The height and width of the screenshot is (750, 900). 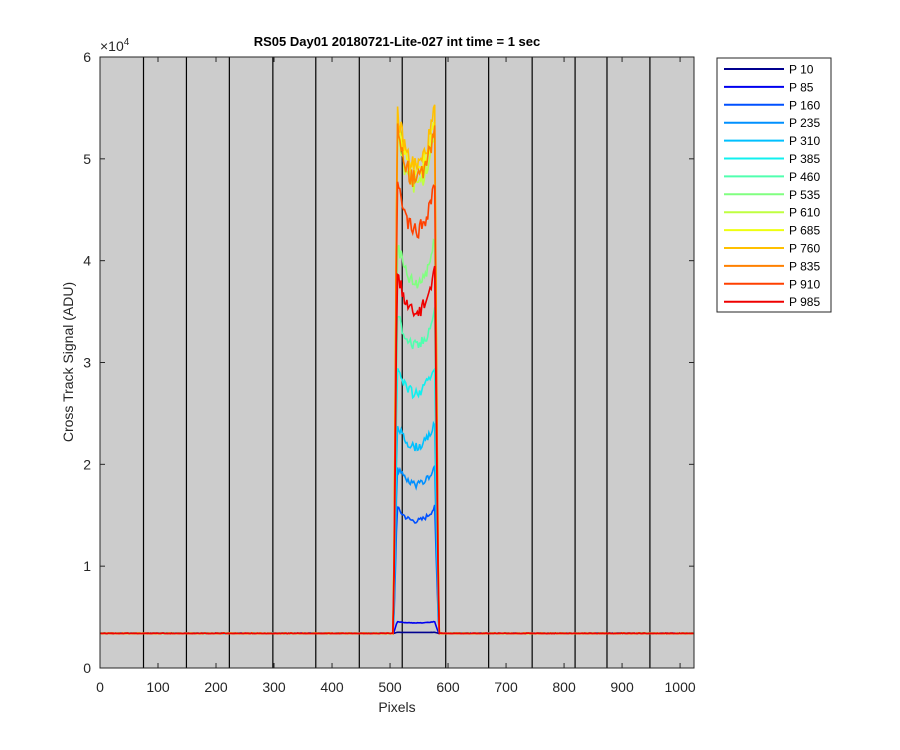 I want to click on y-tick-label: 4, so click(x=87, y=261).